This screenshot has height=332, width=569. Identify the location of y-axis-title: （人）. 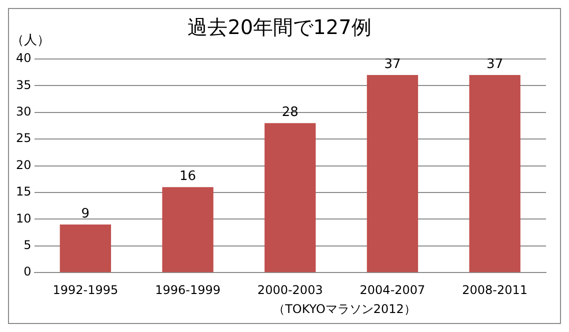
(30, 40).